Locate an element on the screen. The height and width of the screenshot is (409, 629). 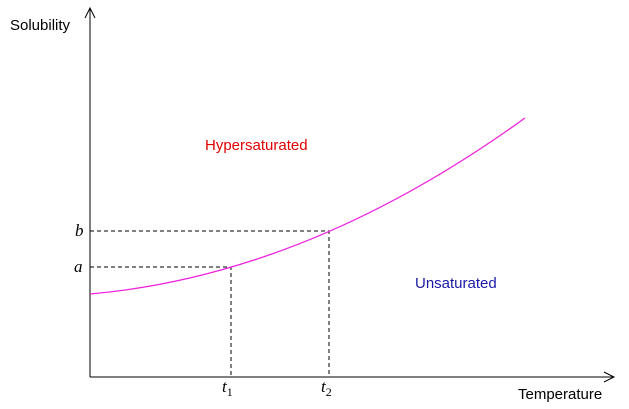
marker-t1: t1 is located at coordinates (227, 388).